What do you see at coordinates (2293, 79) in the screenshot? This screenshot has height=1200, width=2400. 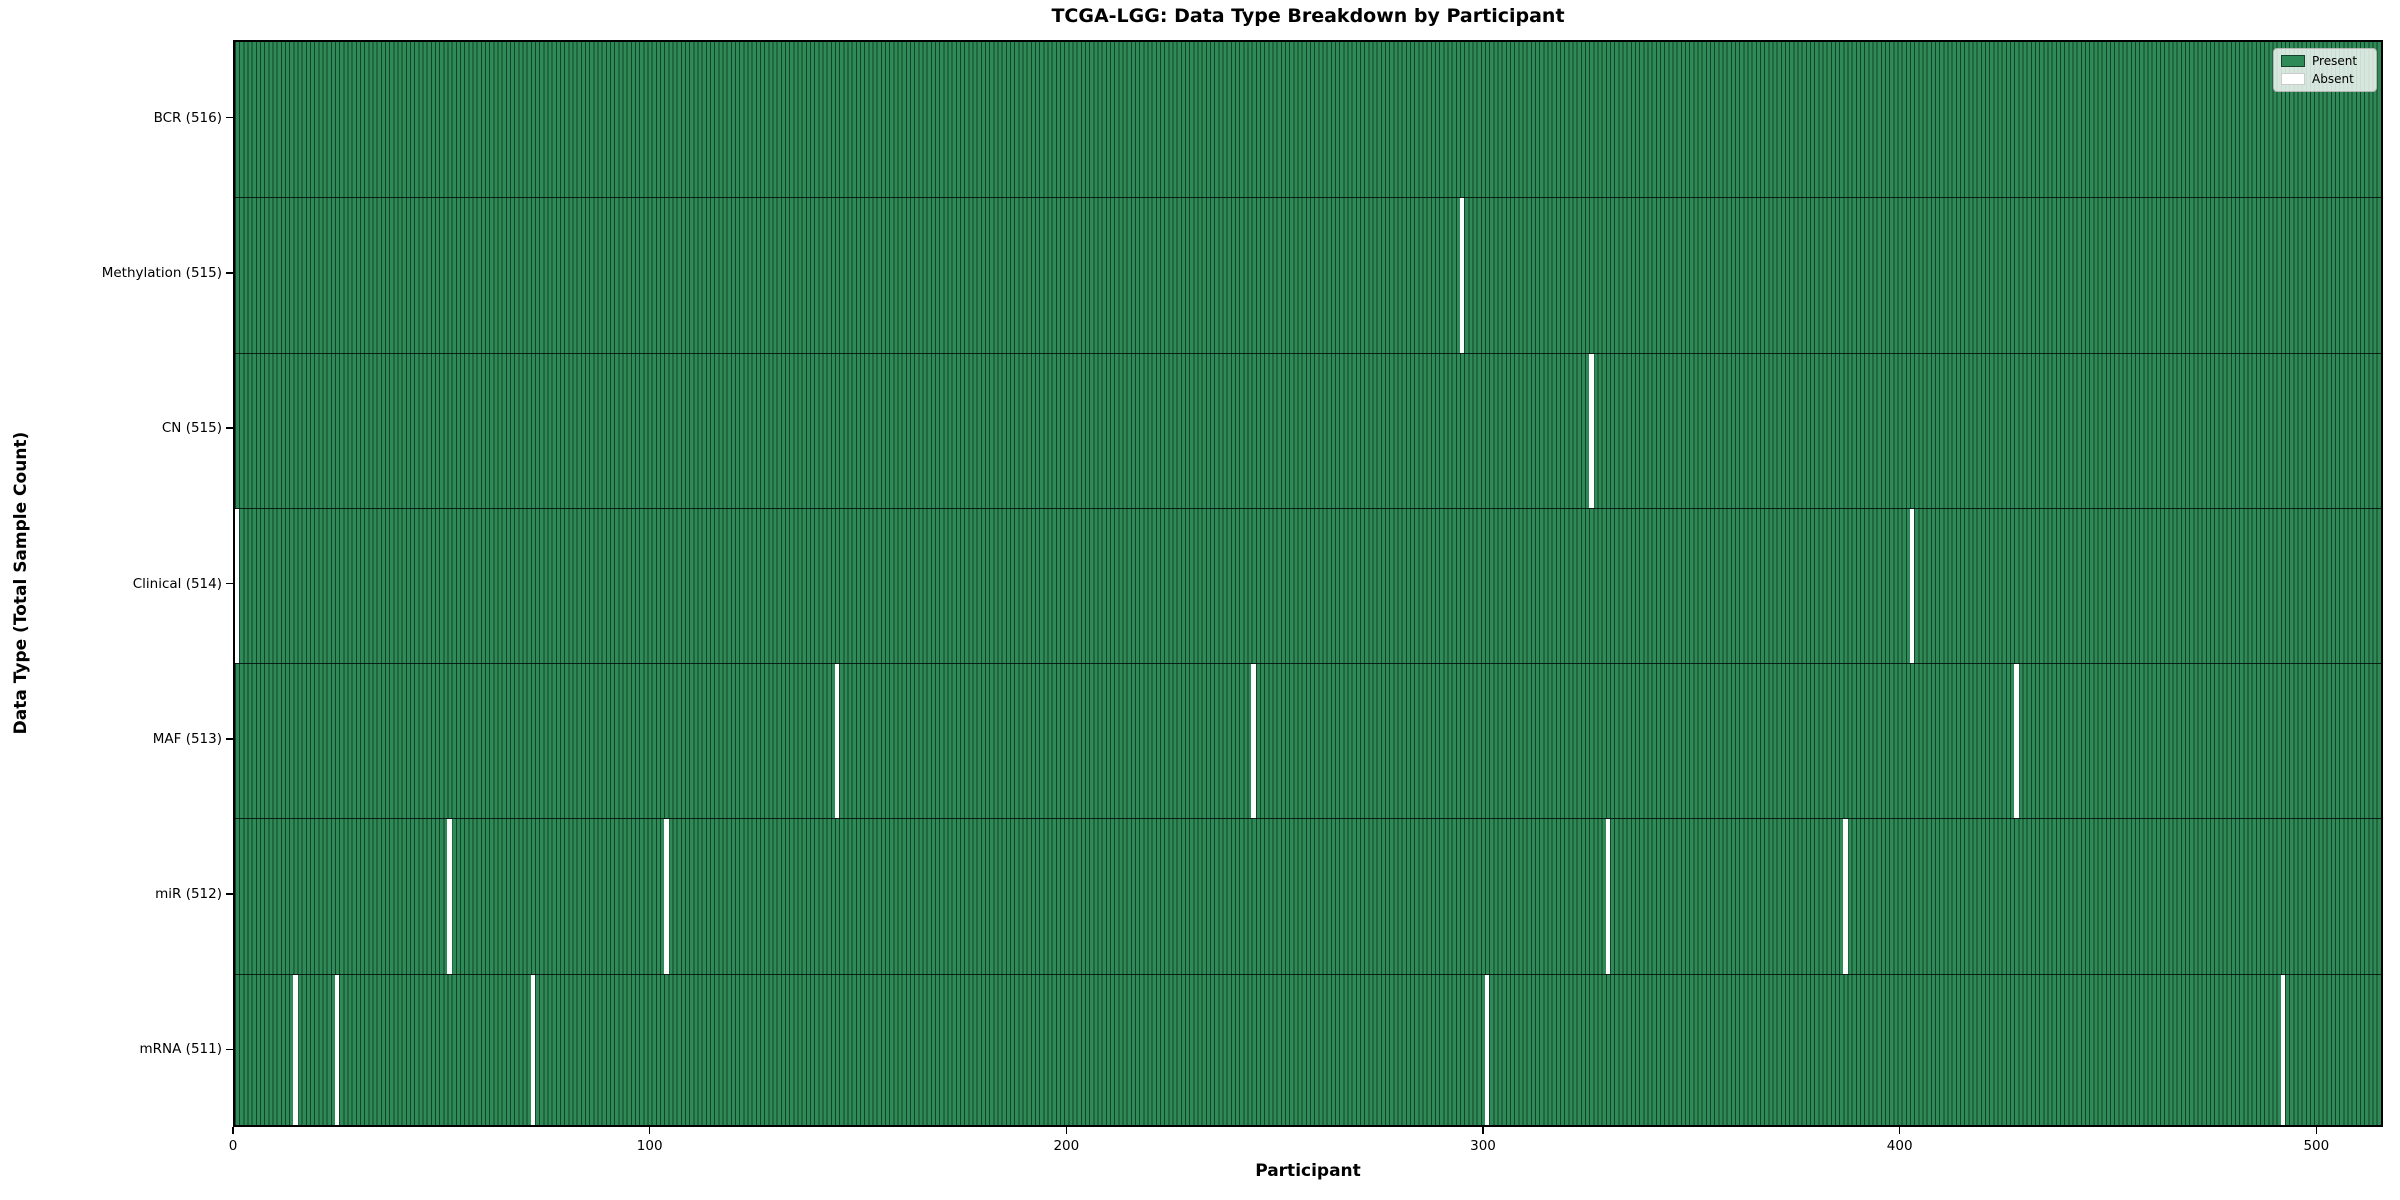 I see `absent-swatch-icon` at bounding box center [2293, 79].